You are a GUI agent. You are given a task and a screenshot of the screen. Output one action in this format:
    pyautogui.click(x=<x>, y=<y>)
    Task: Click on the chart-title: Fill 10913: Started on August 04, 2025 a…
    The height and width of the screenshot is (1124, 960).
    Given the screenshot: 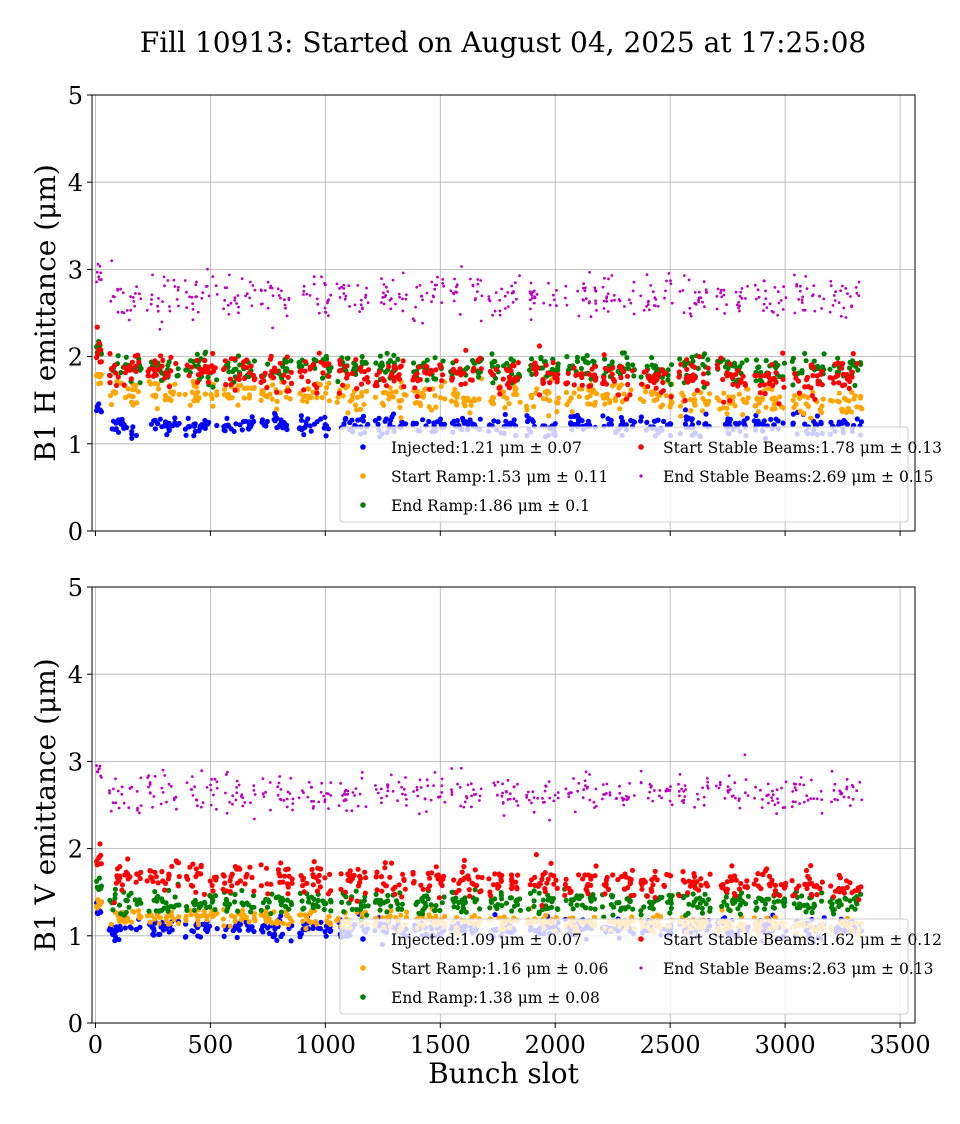 What is the action you would take?
    pyautogui.click(x=503, y=42)
    